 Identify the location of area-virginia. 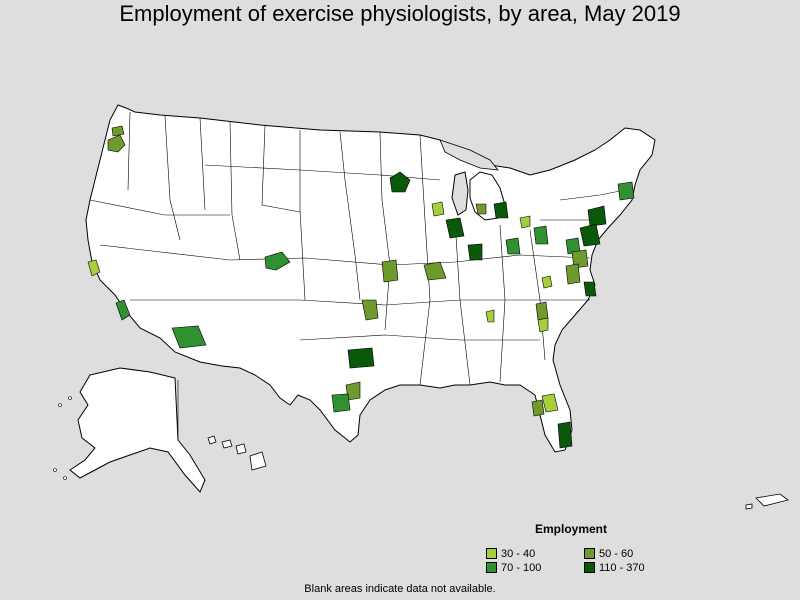
(573, 274).